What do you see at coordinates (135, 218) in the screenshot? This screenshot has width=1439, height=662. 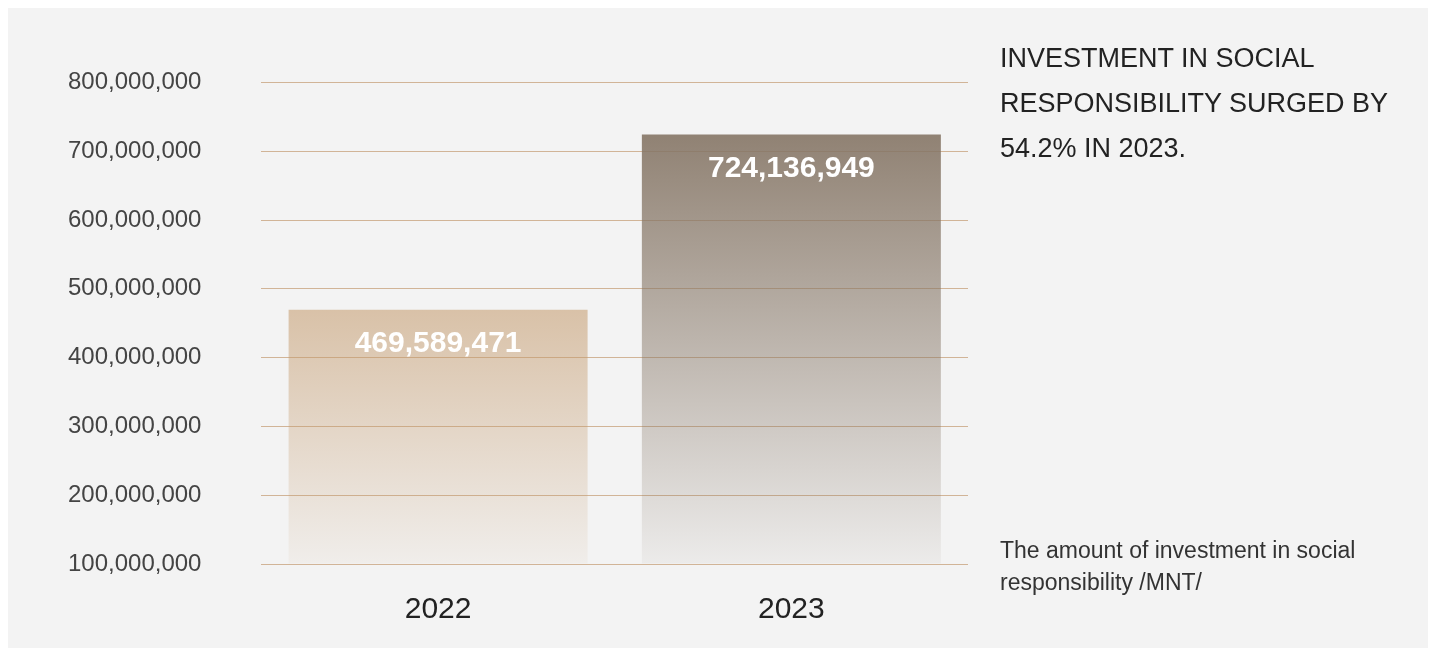 I see `y-tick-label: 600,000,000` at bounding box center [135, 218].